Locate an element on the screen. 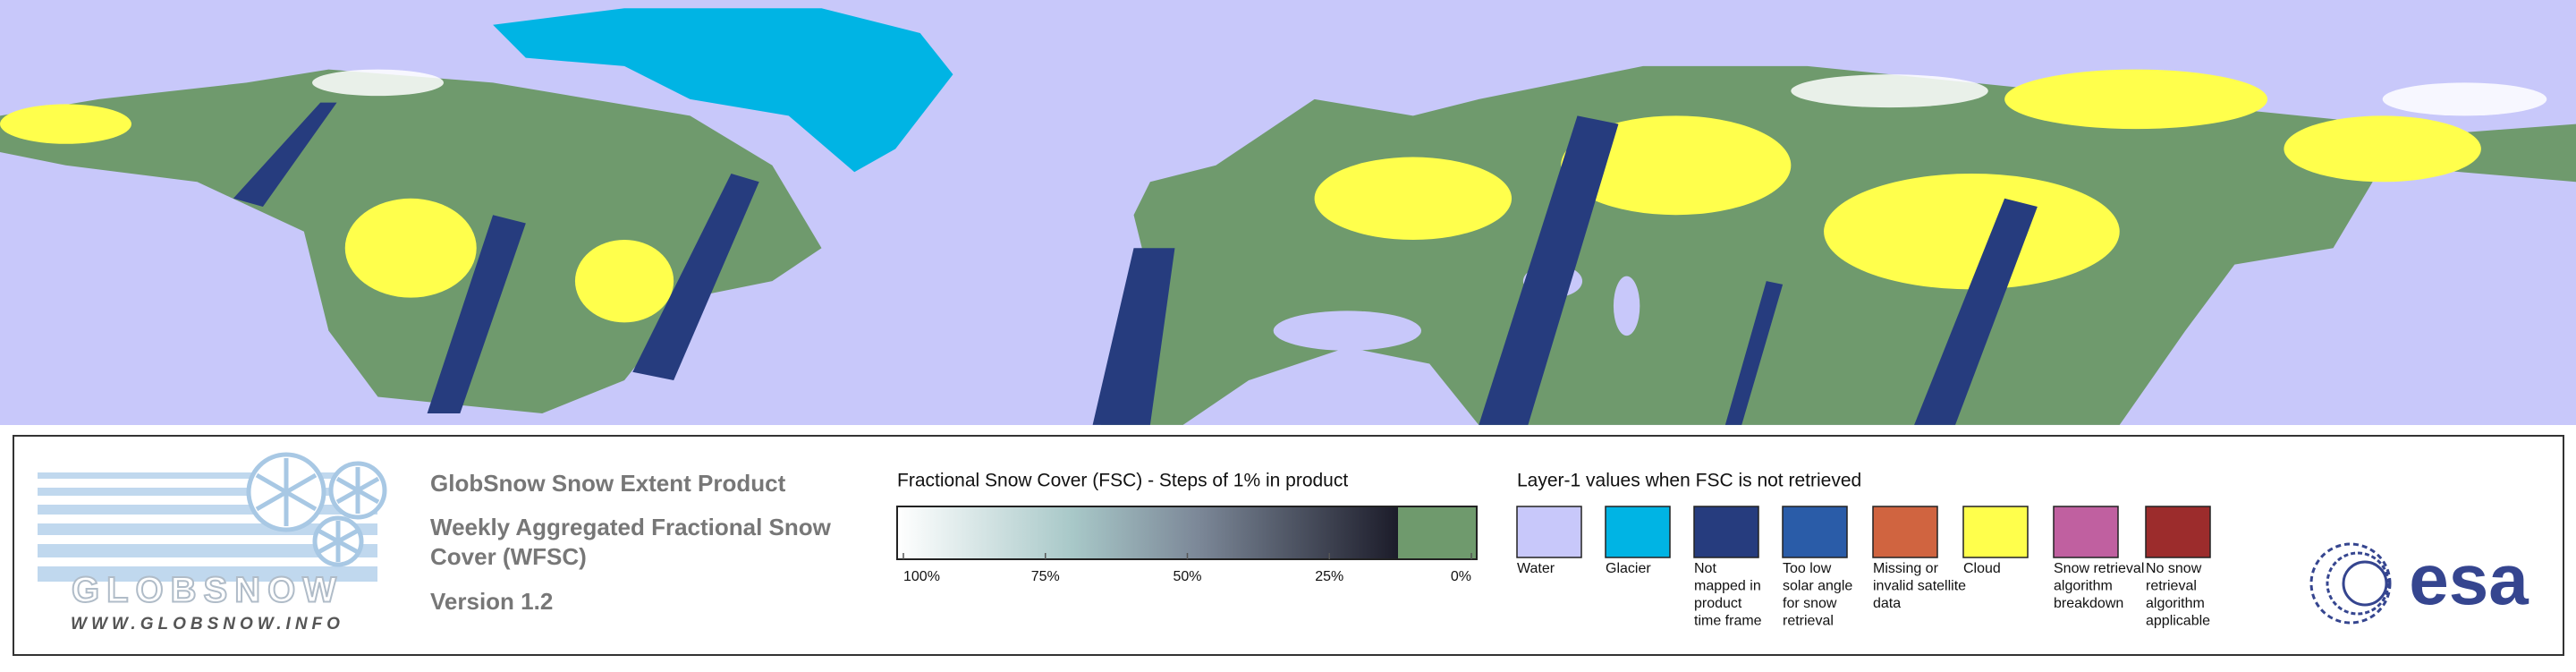 The image size is (2576, 672). fsc-tick-label: 25% is located at coordinates (1329, 576).